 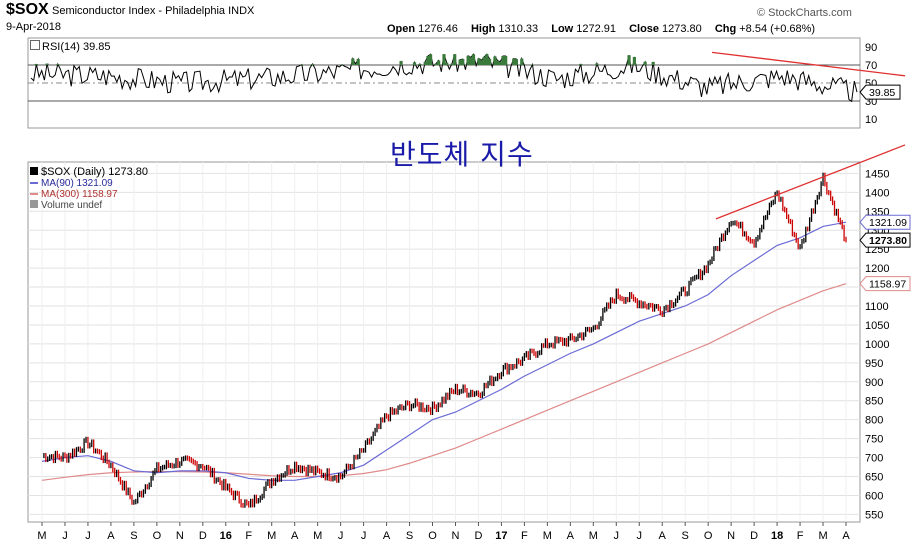 What do you see at coordinates (888, 223) in the screenshot?
I see `ma90-tag: 1321.09` at bounding box center [888, 223].